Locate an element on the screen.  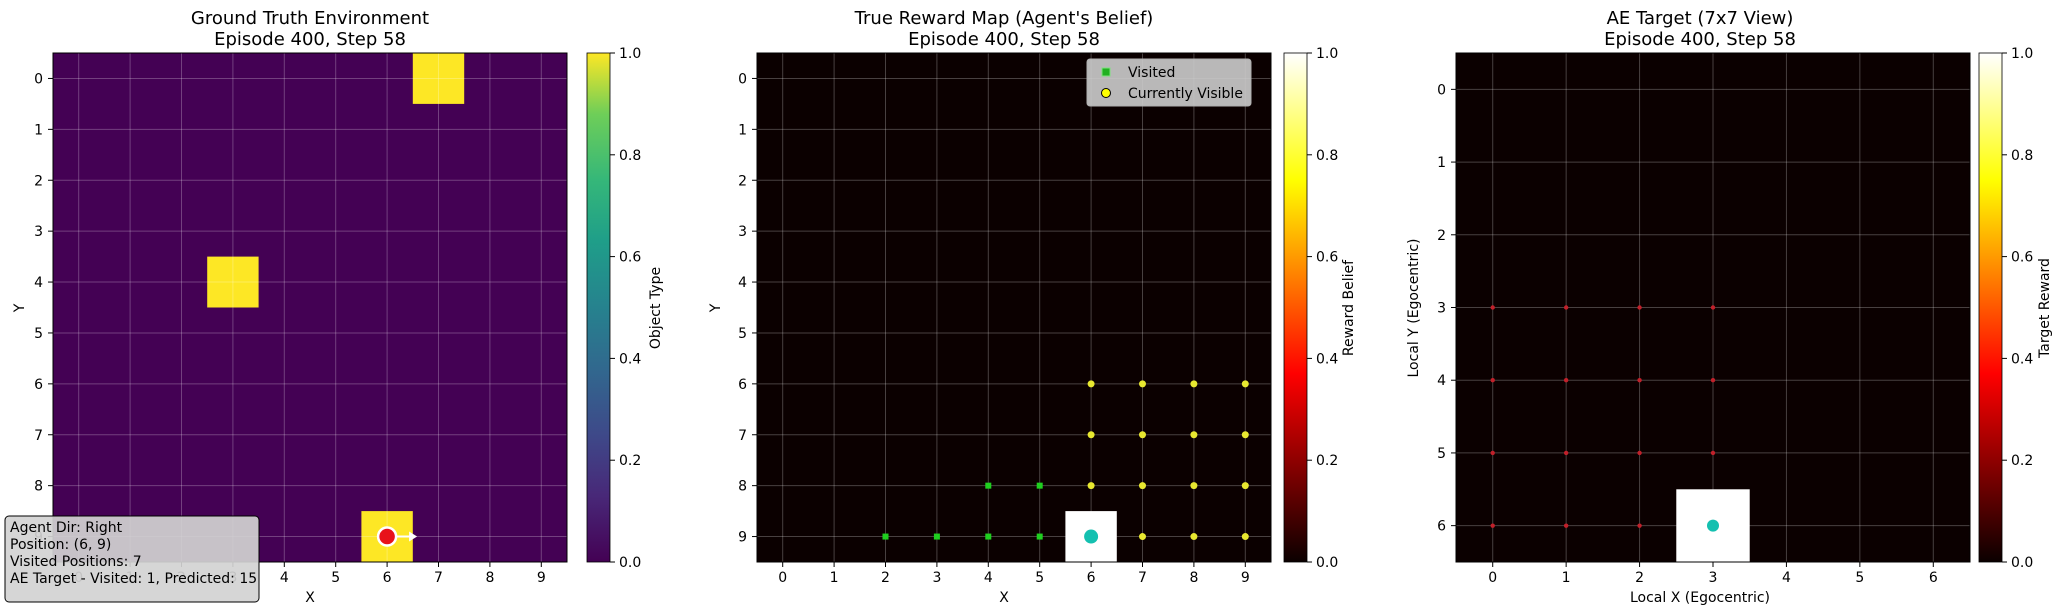
colorbar-tick-label: 0.4 is located at coordinates (630, 359).